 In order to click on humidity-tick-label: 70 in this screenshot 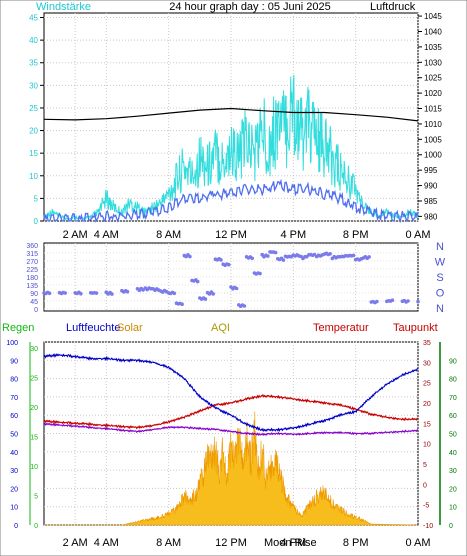, I will do `click(14, 398)`.